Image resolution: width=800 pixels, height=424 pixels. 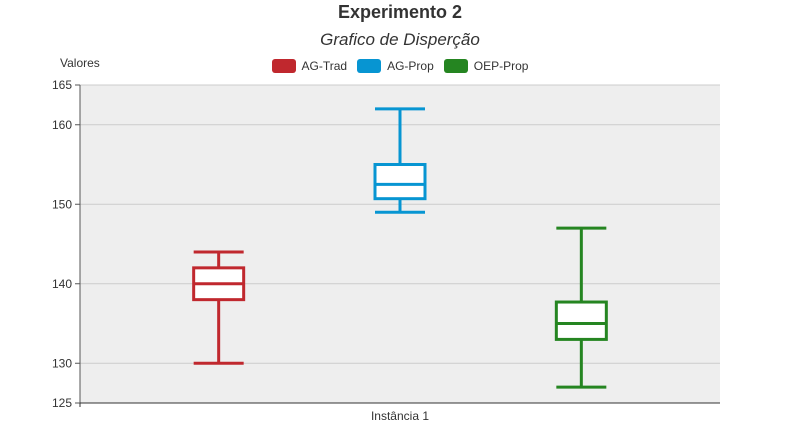 I want to click on legend-item-ag-prop: AG-Prop, so click(x=395, y=66).